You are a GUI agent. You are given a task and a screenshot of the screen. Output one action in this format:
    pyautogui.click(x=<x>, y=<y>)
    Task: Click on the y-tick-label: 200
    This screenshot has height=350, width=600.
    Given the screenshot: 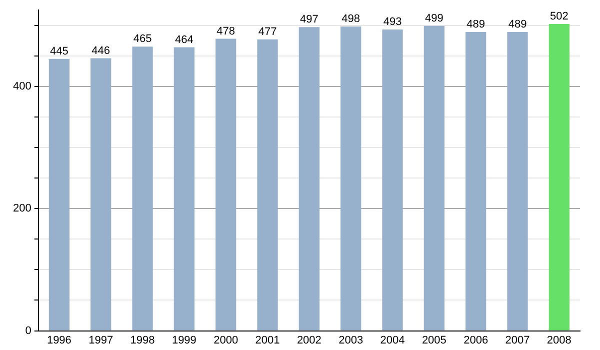 What is the action you would take?
    pyautogui.click(x=22, y=208)
    